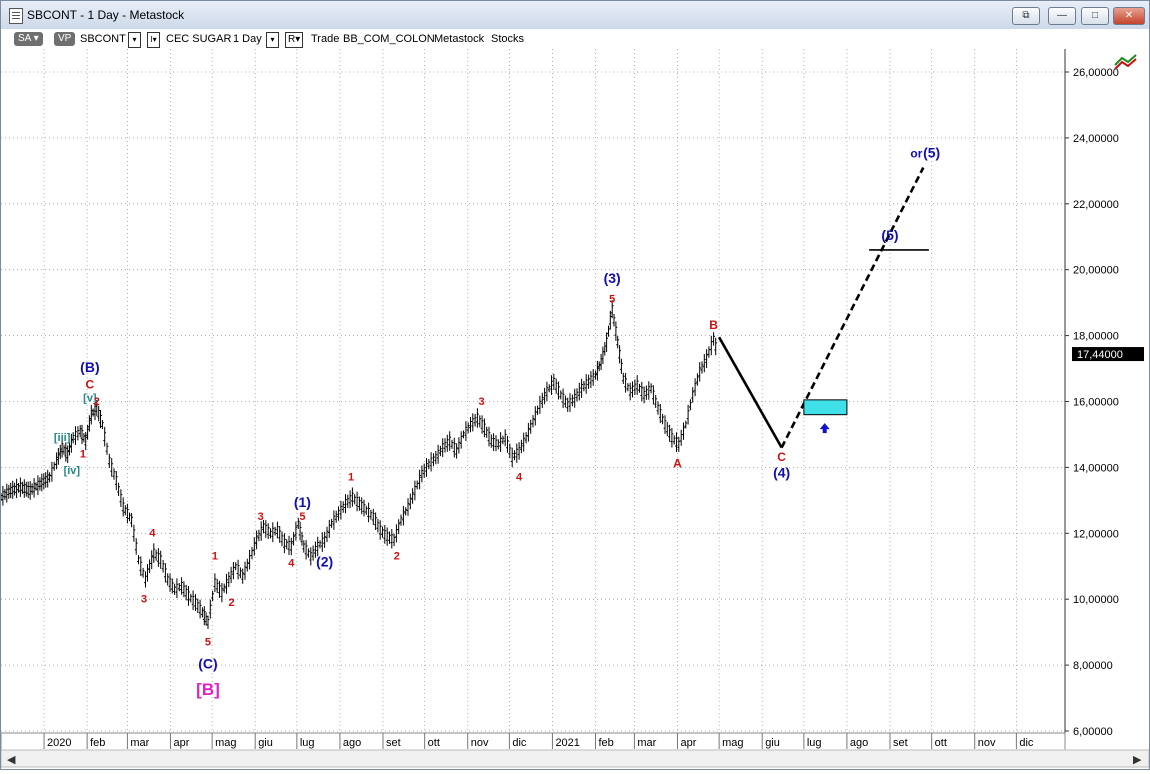 This screenshot has width=1150, height=774. Describe the element at coordinates (612, 278) in the screenshot. I see `wave-label: (3)` at that location.